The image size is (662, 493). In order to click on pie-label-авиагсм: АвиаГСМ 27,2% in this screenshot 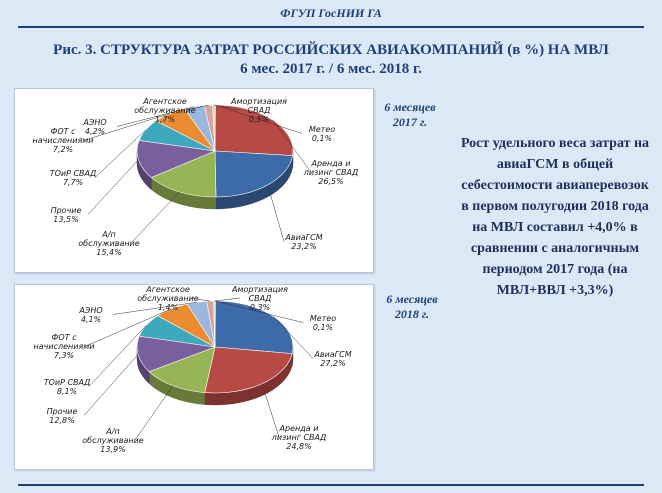, I will do `click(332, 359)`.